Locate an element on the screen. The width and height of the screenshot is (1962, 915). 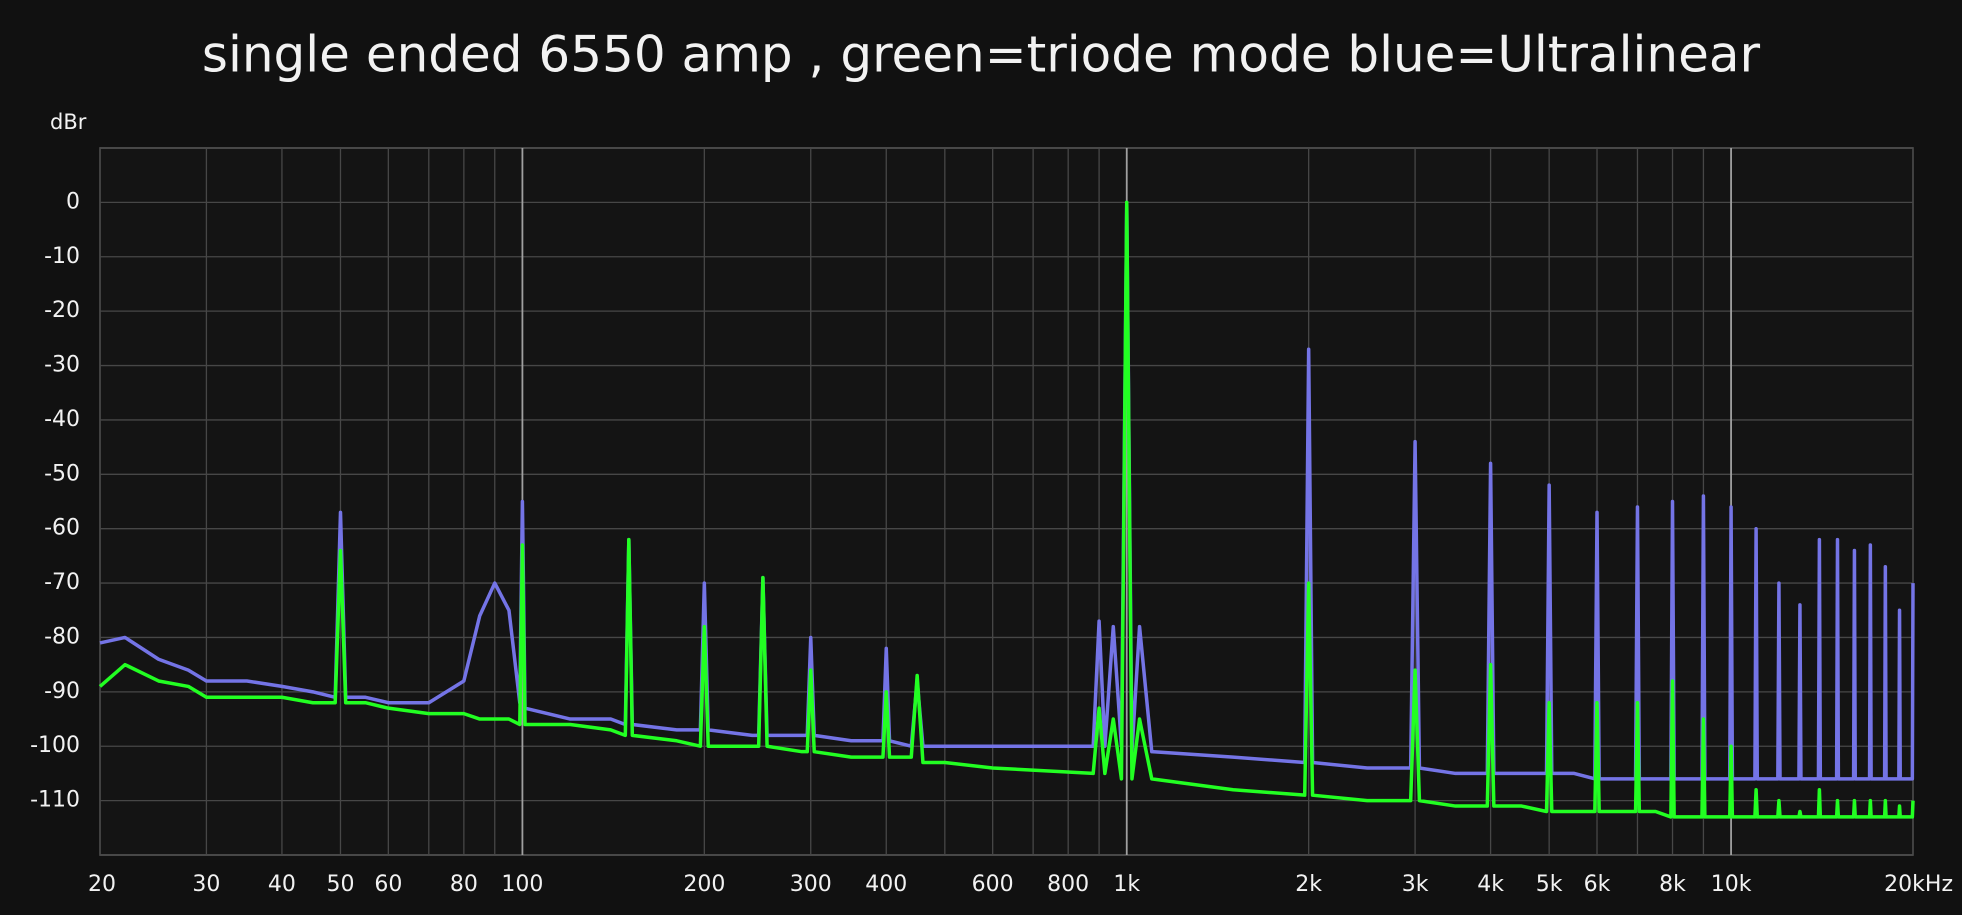
x-tick-label: 400 is located at coordinates (886, 884).